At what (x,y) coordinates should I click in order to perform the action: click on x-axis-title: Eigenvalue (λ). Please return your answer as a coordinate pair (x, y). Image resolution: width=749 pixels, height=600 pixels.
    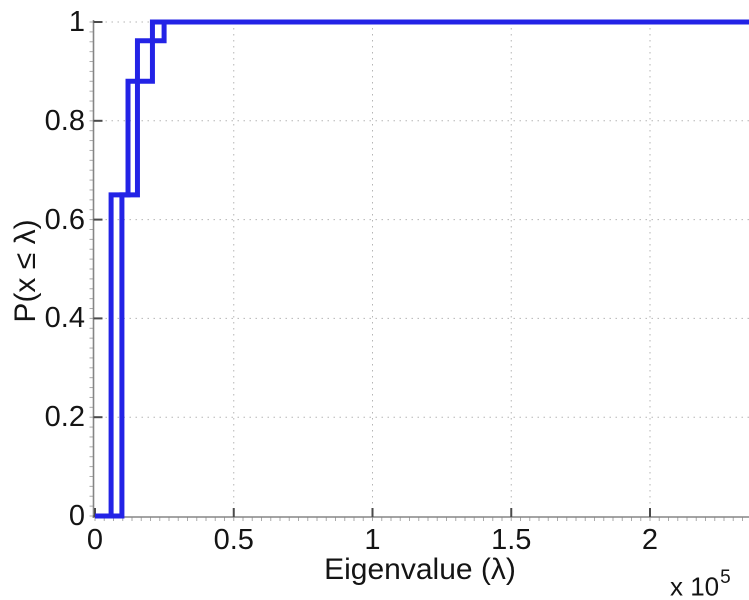
    Looking at the image, I should click on (420, 569).